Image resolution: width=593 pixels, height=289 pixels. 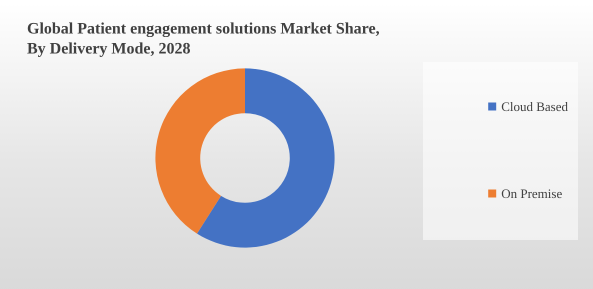 What do you see at coordinates (203, 39) in the screenshot?
I see `chart-title: Global Patient engagement solutions Market Share, By Delivery Mode, 2028` at bounding box center [203, 39].